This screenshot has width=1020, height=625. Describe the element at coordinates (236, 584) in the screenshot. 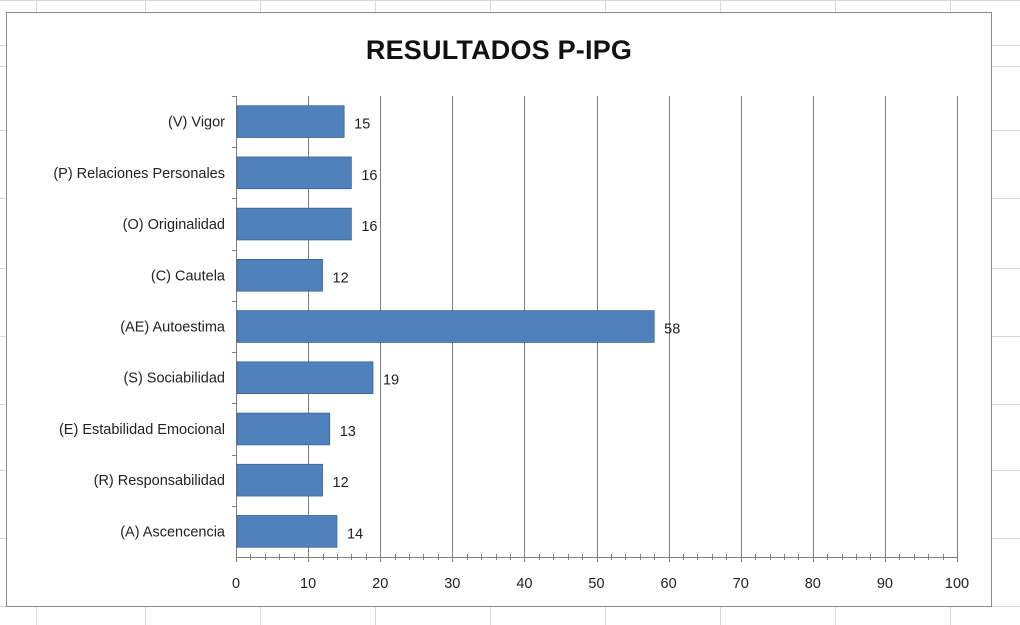

I see `x-tick-label: 0` at that location.